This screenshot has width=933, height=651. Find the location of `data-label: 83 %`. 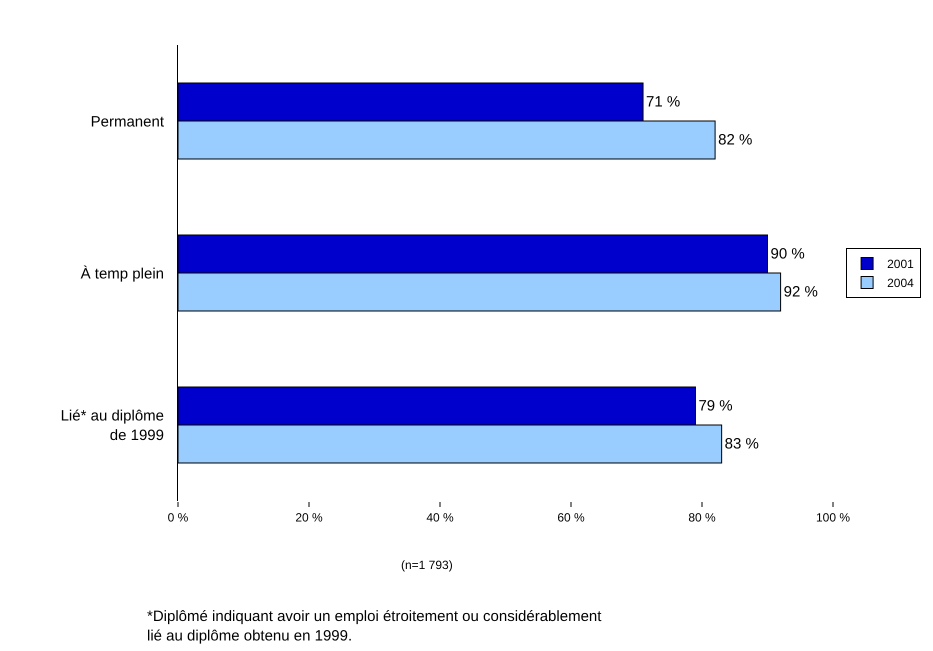

data-label: 83 % is located at coordinates (741, 444).